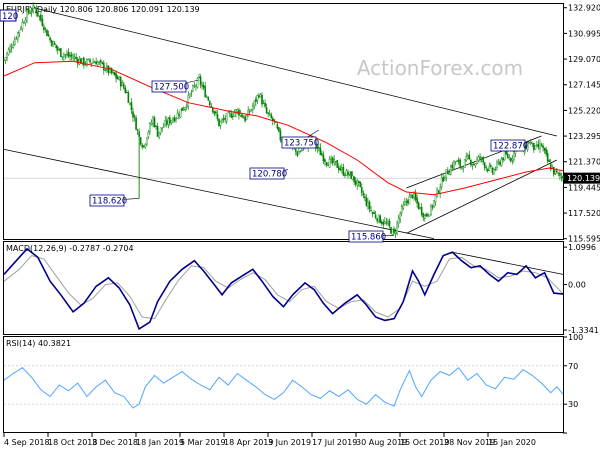 The width and height of the screenshot is (600, 450). Describe the element at coordinates (573, 404) in the screenshot. I see `rsi-y-tick-label: 30` at that location.